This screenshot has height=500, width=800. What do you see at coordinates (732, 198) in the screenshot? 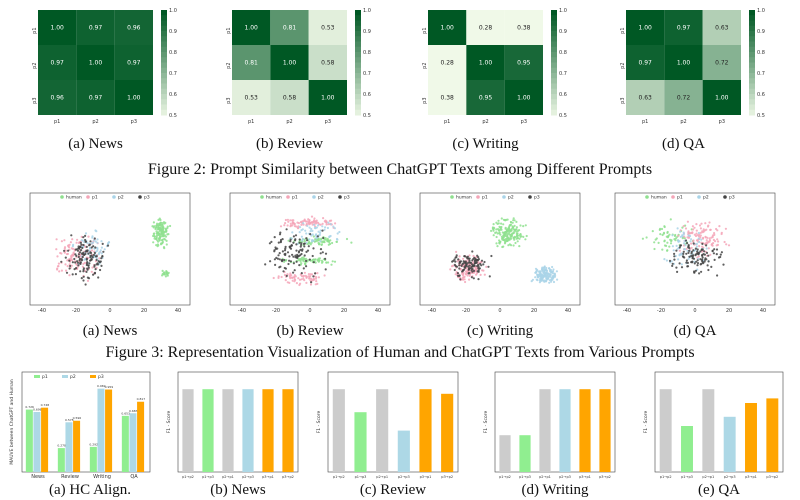
I see `legend-label: p3` at bounding box center [732, 198].